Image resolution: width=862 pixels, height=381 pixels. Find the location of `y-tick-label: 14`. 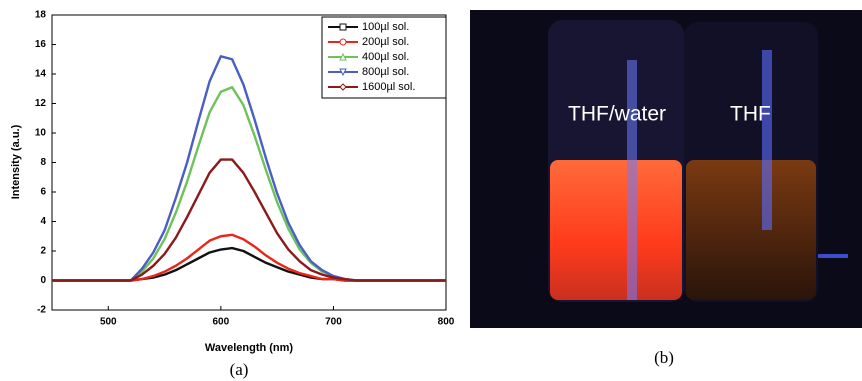

y-tick-label: 14 is located at coordinates (41, 74).